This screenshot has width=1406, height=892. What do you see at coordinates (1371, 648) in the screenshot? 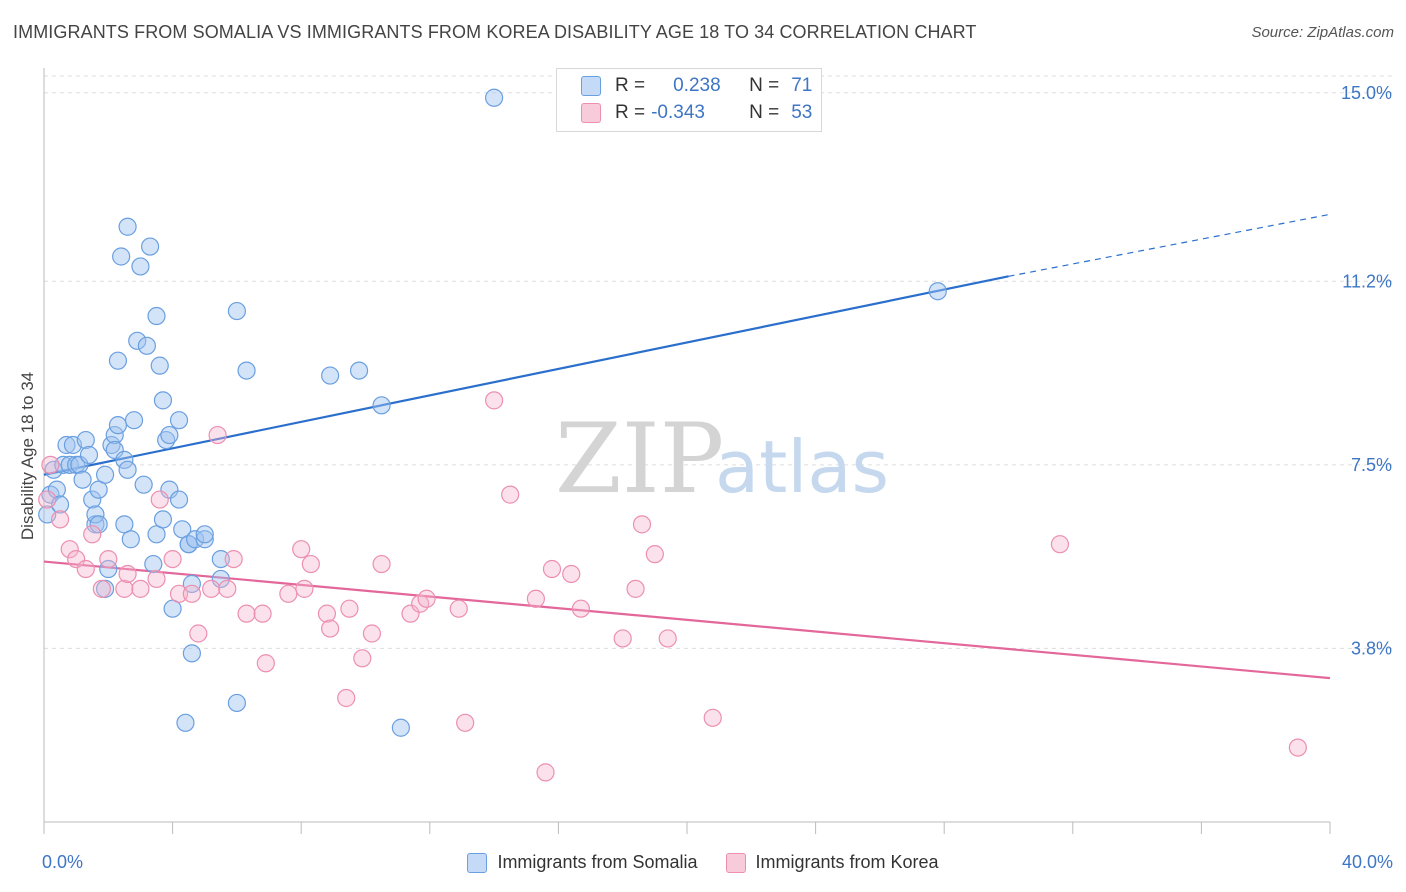
I see `y-tick-label: 3.8%` at bounding box center [1371, 648].